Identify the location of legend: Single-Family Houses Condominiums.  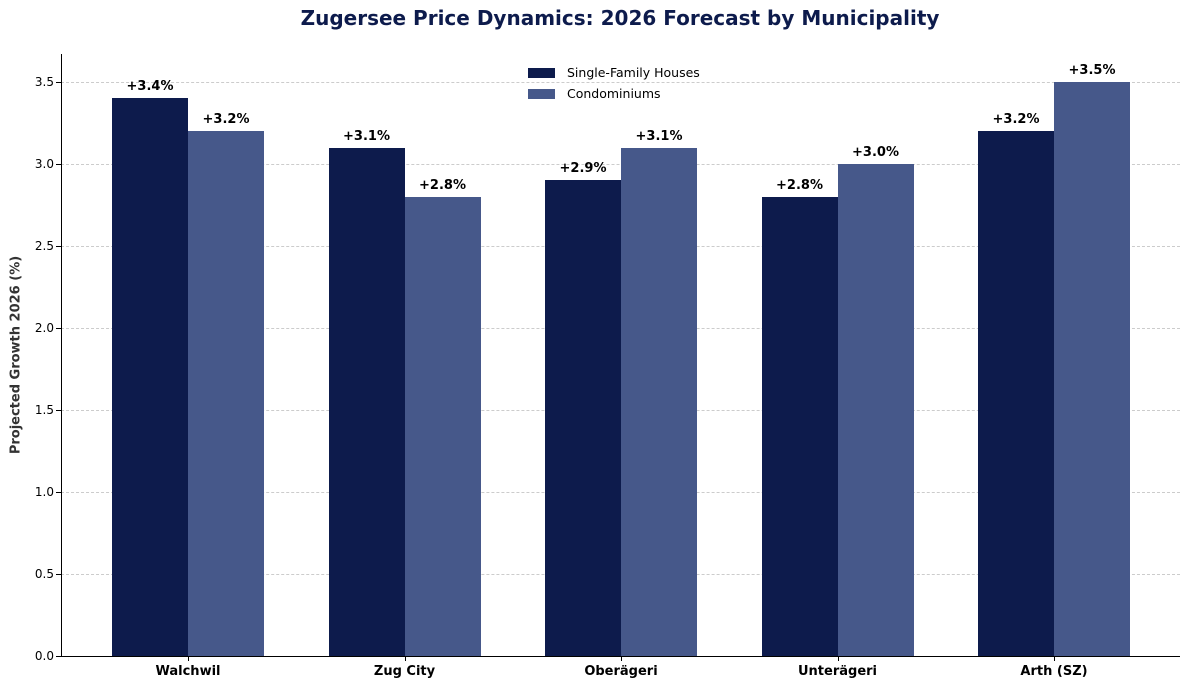
(614, 83).